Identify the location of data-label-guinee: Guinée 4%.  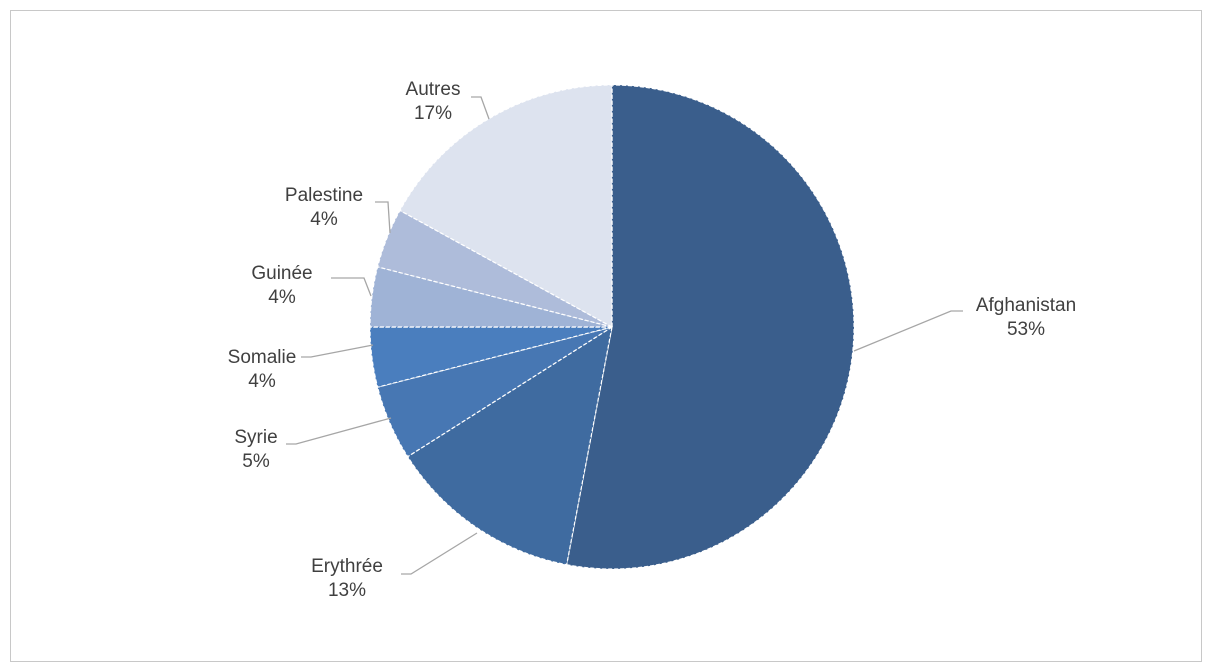
(281, 285).